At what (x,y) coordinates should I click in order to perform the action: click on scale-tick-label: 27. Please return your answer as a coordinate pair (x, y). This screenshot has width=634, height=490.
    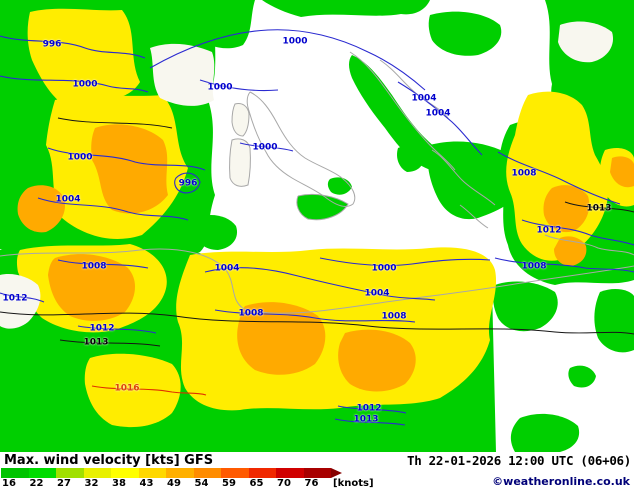
    Looking at the image, I should click on (64, 483).